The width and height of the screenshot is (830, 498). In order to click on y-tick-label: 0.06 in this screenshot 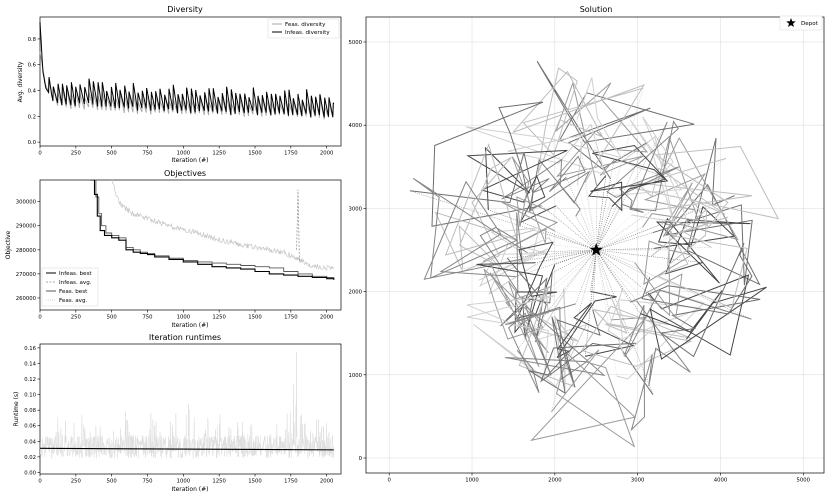, I will do `click(30, 427)`.